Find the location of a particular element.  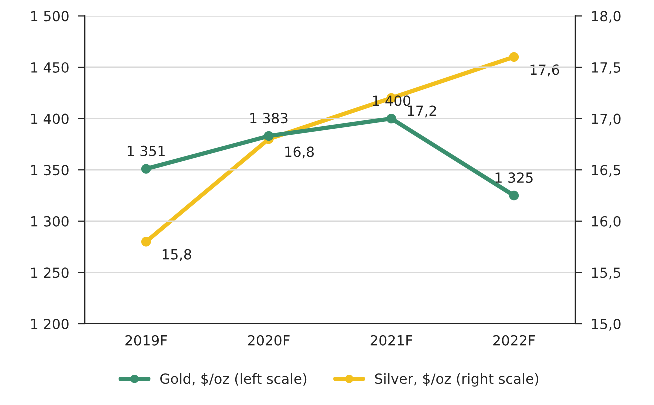

x-tick-label: 2022F is located at coordinates (515, 340).